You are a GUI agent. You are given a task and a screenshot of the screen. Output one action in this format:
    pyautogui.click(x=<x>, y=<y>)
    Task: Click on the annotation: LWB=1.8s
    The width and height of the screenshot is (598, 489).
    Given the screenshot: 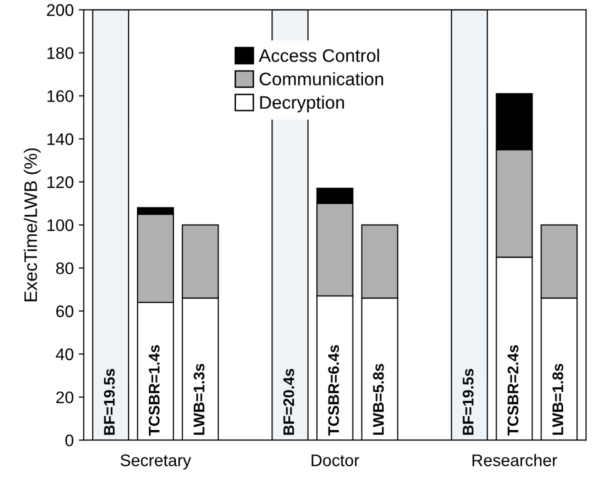 What is the action you would take?
    pyautogui.click(x=558, y=399)
    